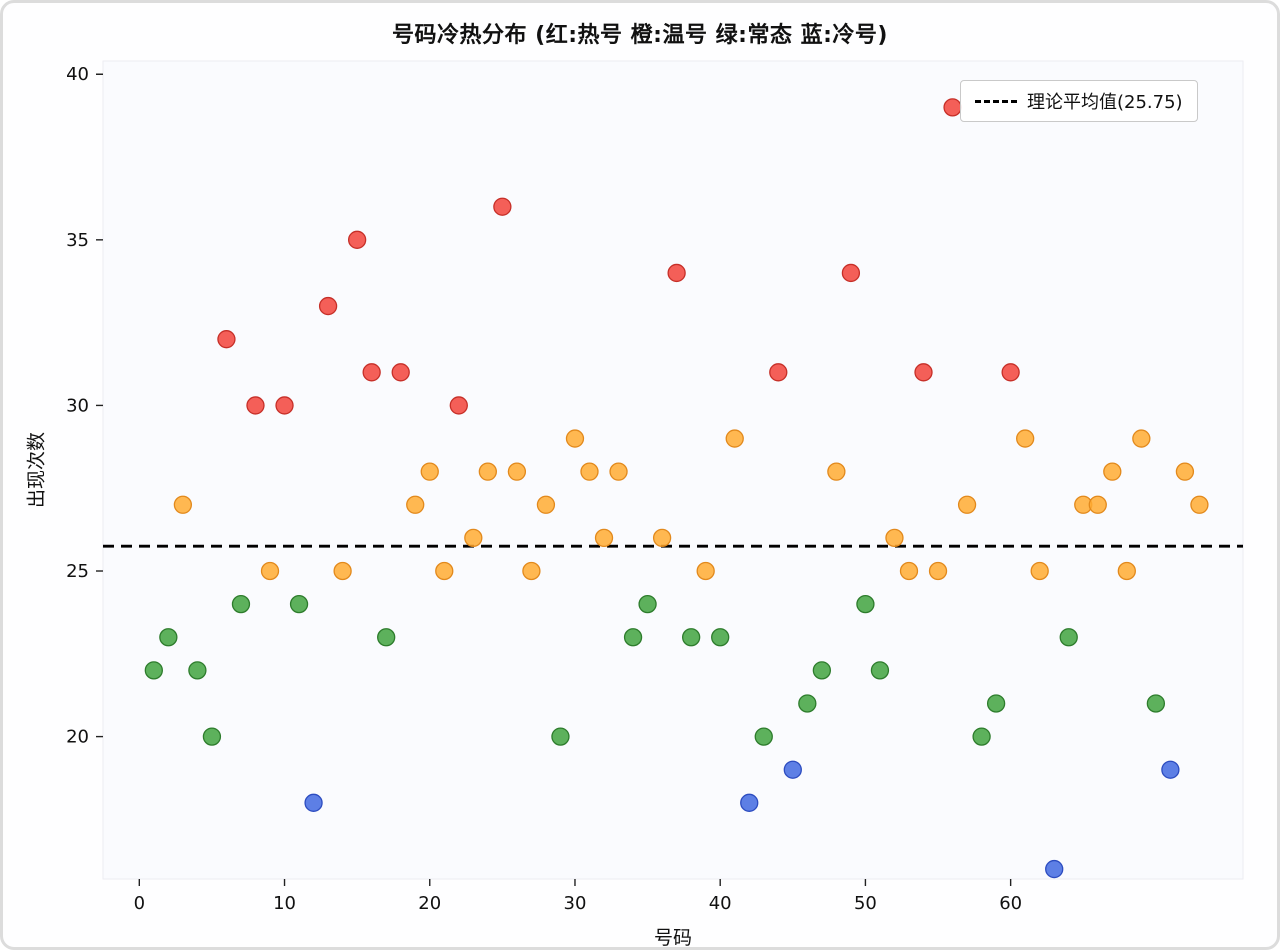 The image size is (1280, 950). Describe the element at coordinates (77, 74) in the screenshot. I see `y-tick-label: 40` at that location.